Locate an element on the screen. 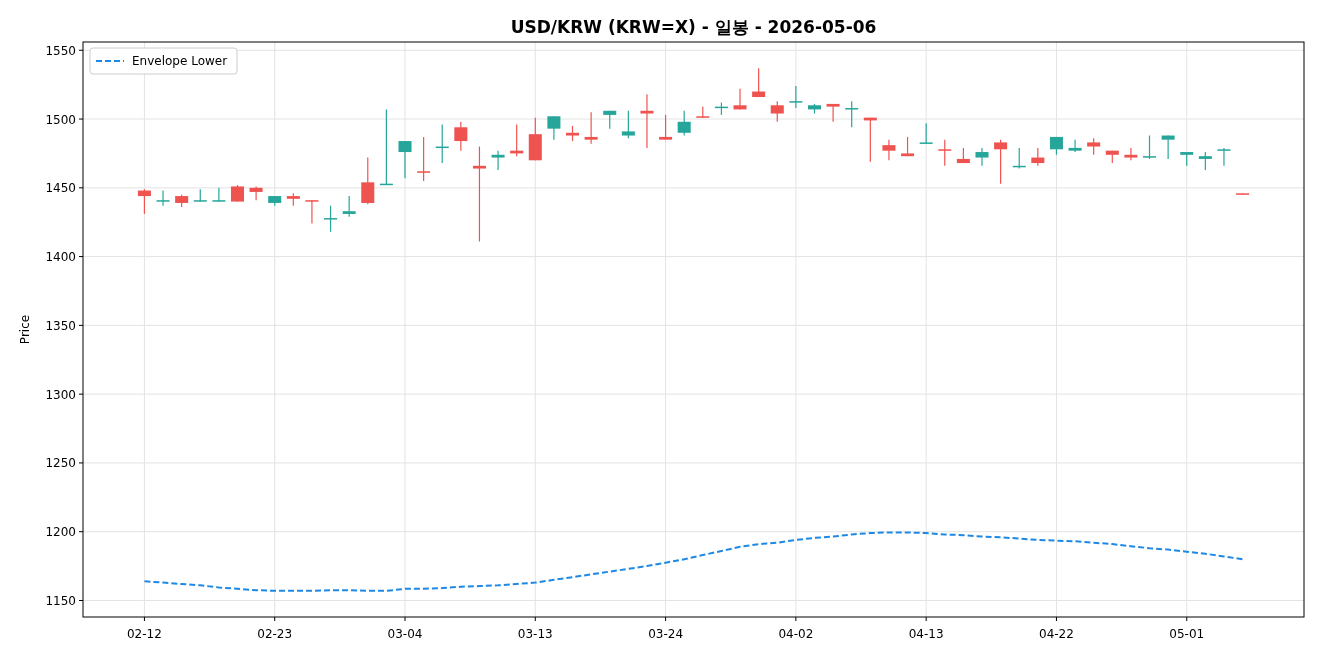  y-tick-label: 1200 is located at coordinates (60, 532).